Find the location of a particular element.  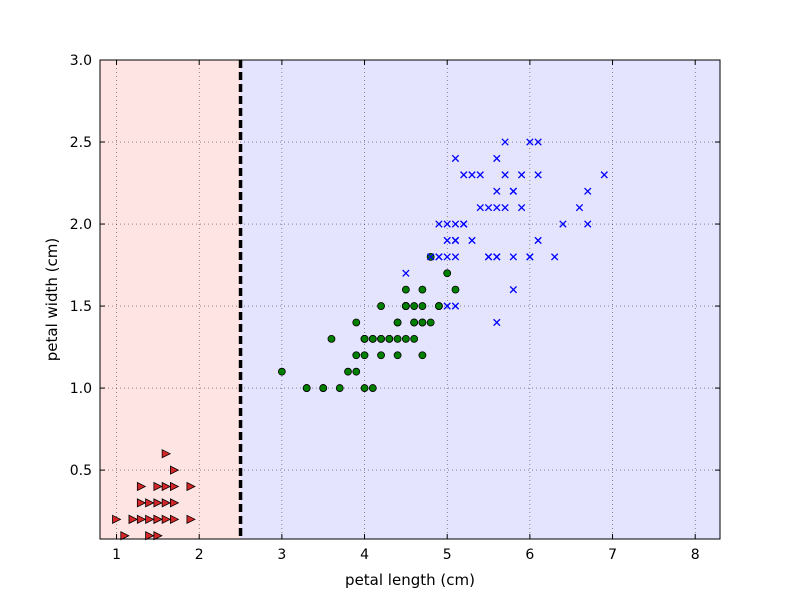

y-tick-label: 3.0 is located at coordinates (81, 61).